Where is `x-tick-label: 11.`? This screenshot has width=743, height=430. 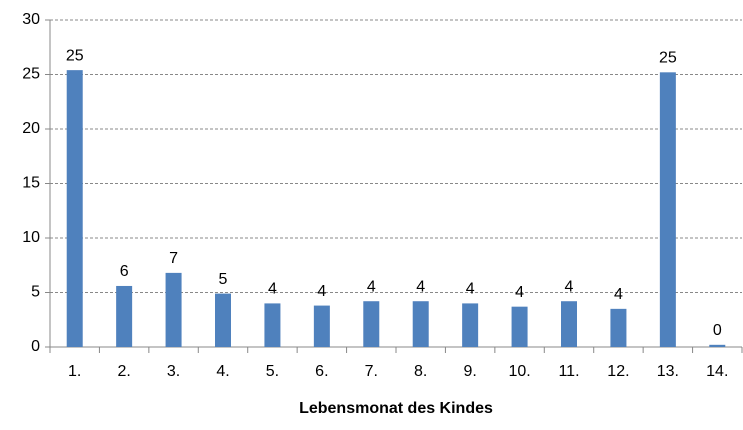
x-tick-label: 11. is located at coordinates (568, 371).